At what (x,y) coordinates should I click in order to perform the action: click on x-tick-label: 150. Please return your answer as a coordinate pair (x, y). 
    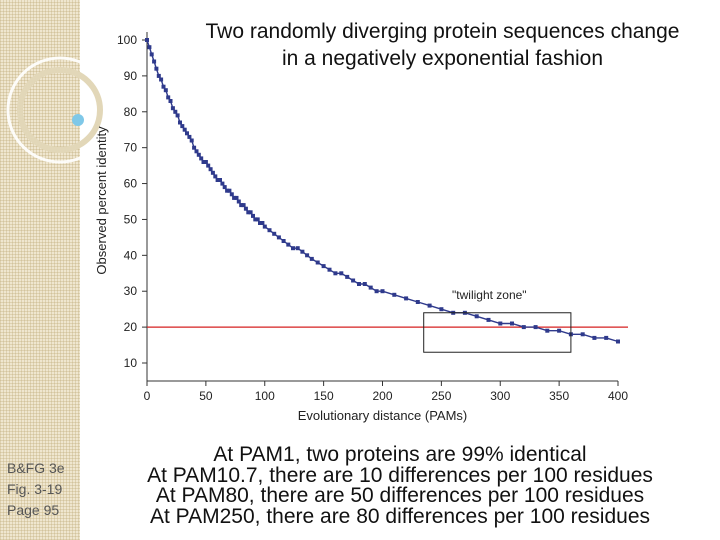
    Looking at the image, I should click on (324, 396).